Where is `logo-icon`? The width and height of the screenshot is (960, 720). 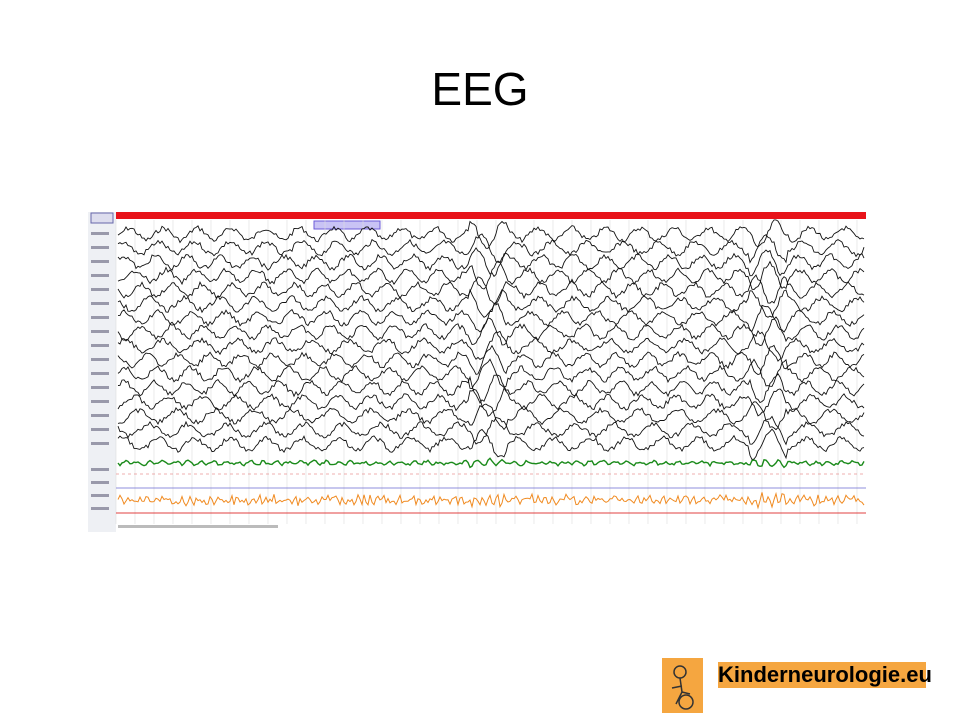 logo-icon is located at coordinates (682, 685).